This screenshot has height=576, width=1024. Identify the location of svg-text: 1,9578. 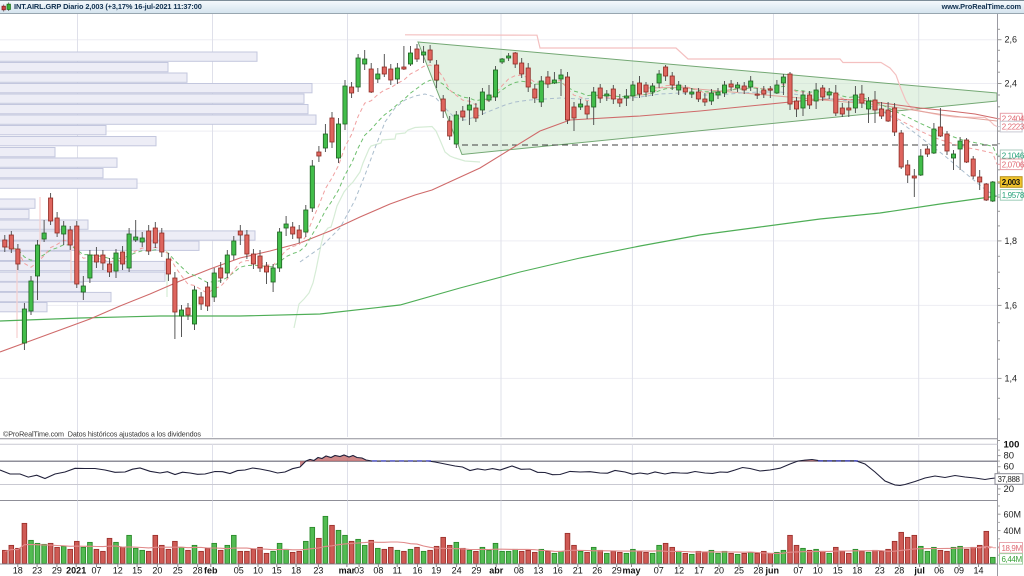
(1013, 195).